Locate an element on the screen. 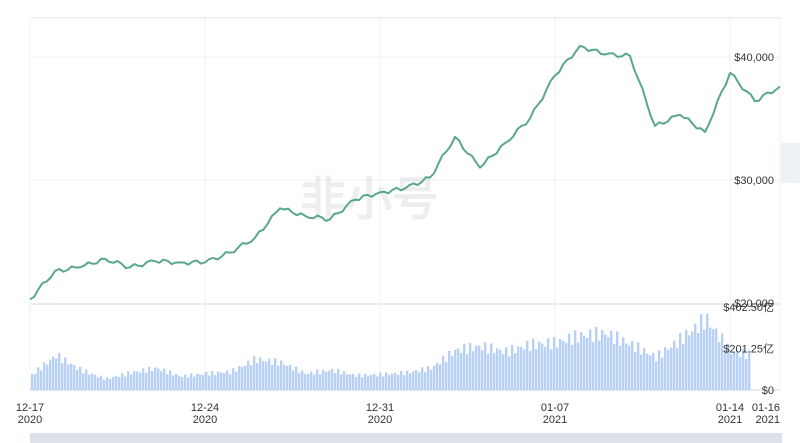 Image resolution: width=800 pixels, height=443 pixels. x-tick-label: 01-07 is located at coordinates (555, 408).